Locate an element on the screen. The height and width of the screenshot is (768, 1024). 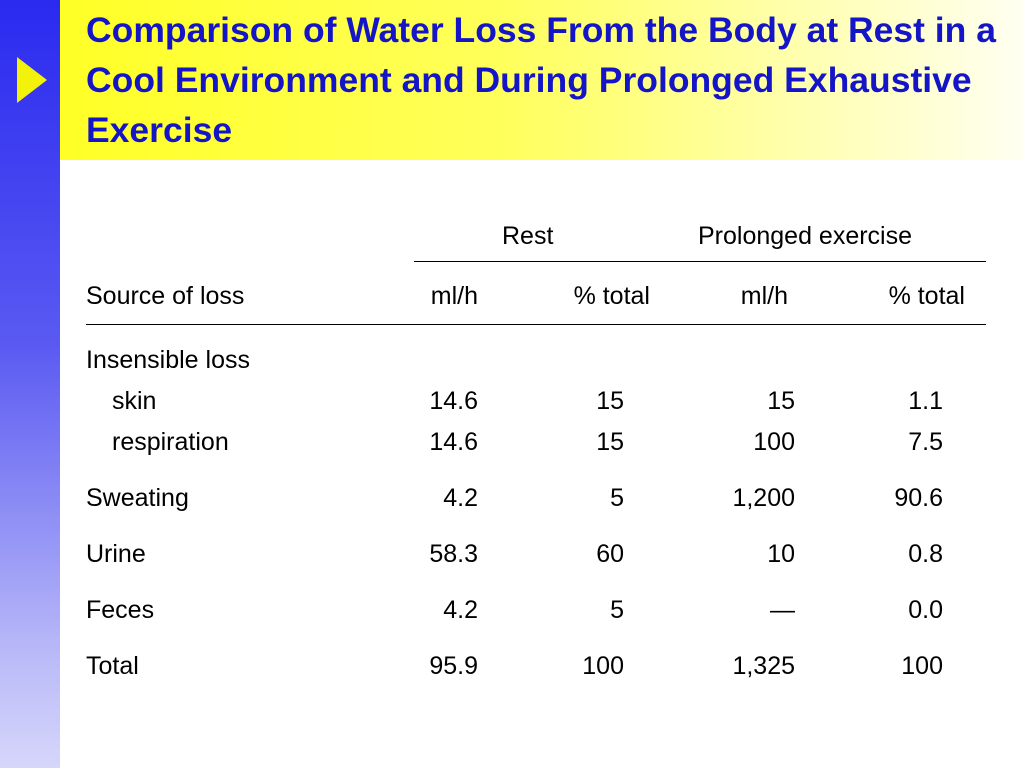
cell-rest-mlh: 58.3 is located at coordinates (453, 554).